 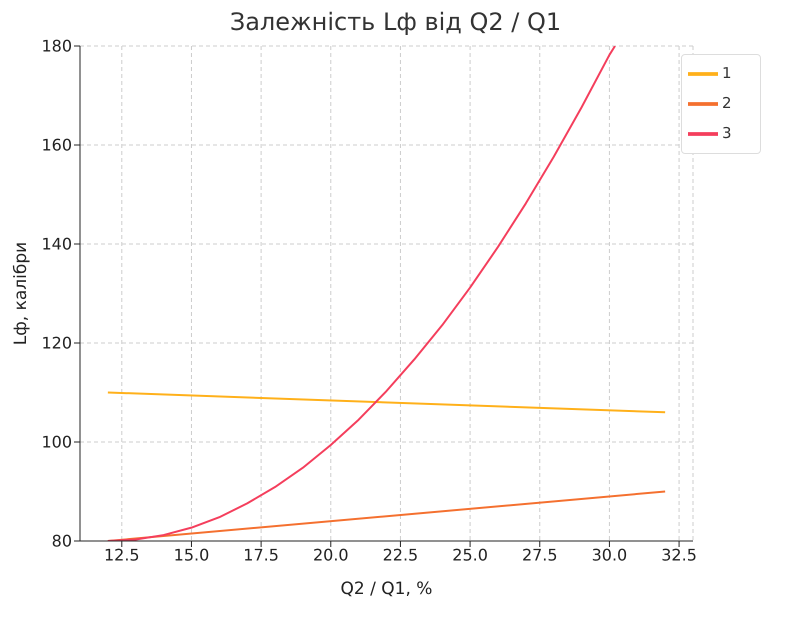 I want to click on x-tick-label: 22.5, so click(x=400, y=554).